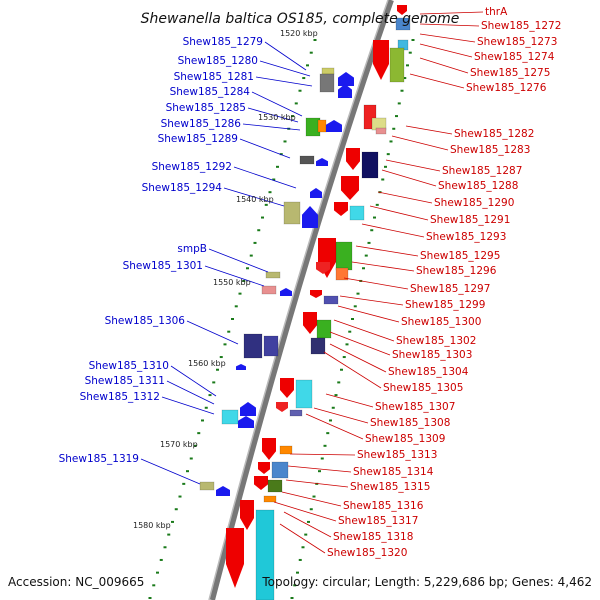 The height and width of the screenshot is (600, 600). What do you see at coordinates (517, 42) in the screenshot?
I see `gene-label-right: Shew185_1273` at bounding box center [517, 42].